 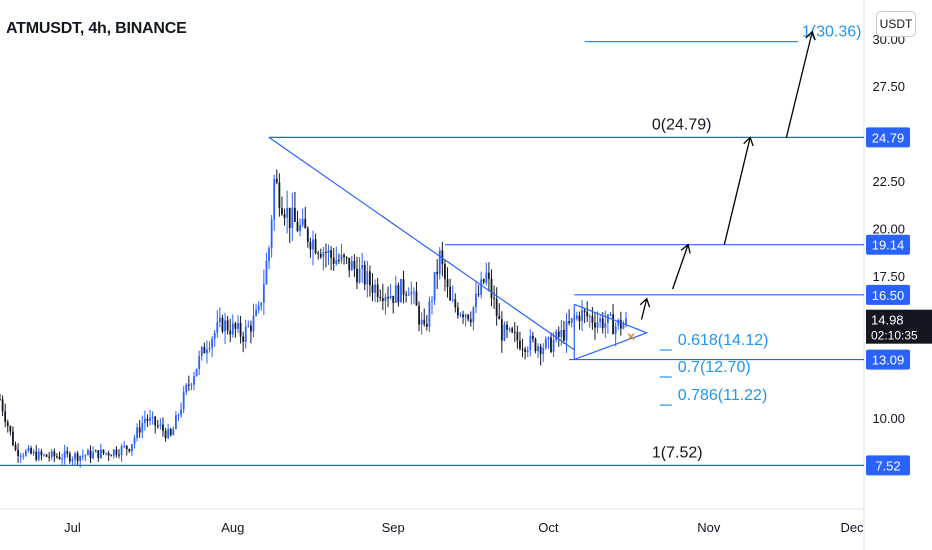 What do you see at coordinates (677, 452) in the screenshot?
I see `fib-label: 1(7.52)` at bounding box center [677, 452].